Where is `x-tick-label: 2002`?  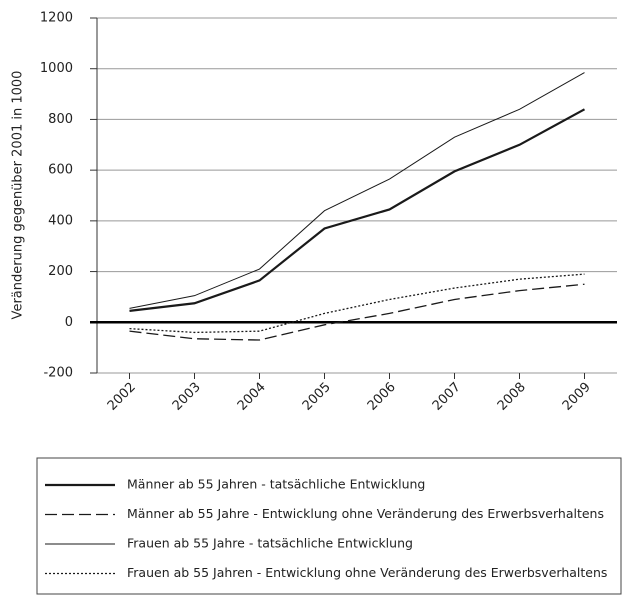 x-tick-label: 2002 is located at coordinates (122, 397).